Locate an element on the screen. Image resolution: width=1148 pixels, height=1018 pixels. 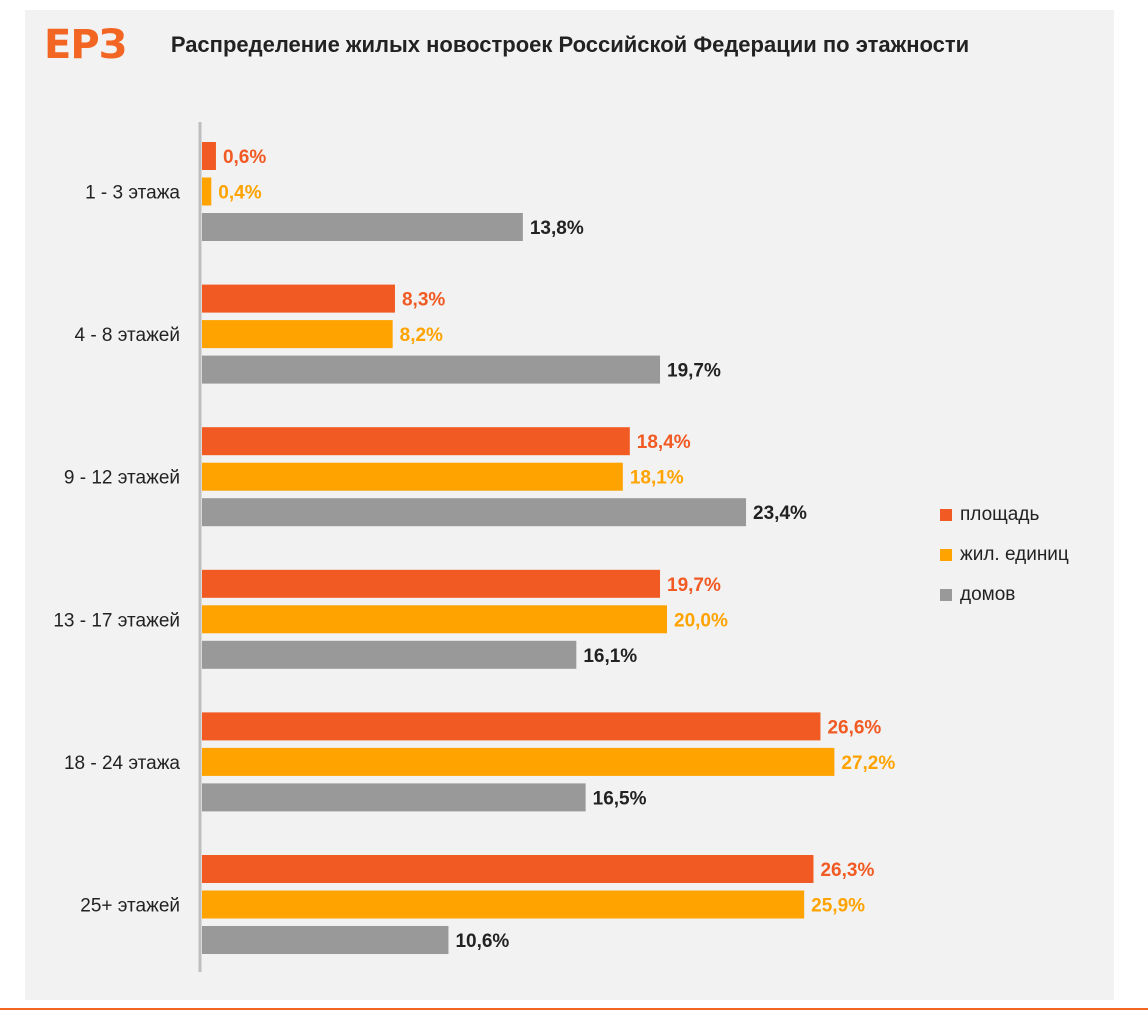
category-label-3: 9 - 12 этажей is located at coordinates (122, 478).